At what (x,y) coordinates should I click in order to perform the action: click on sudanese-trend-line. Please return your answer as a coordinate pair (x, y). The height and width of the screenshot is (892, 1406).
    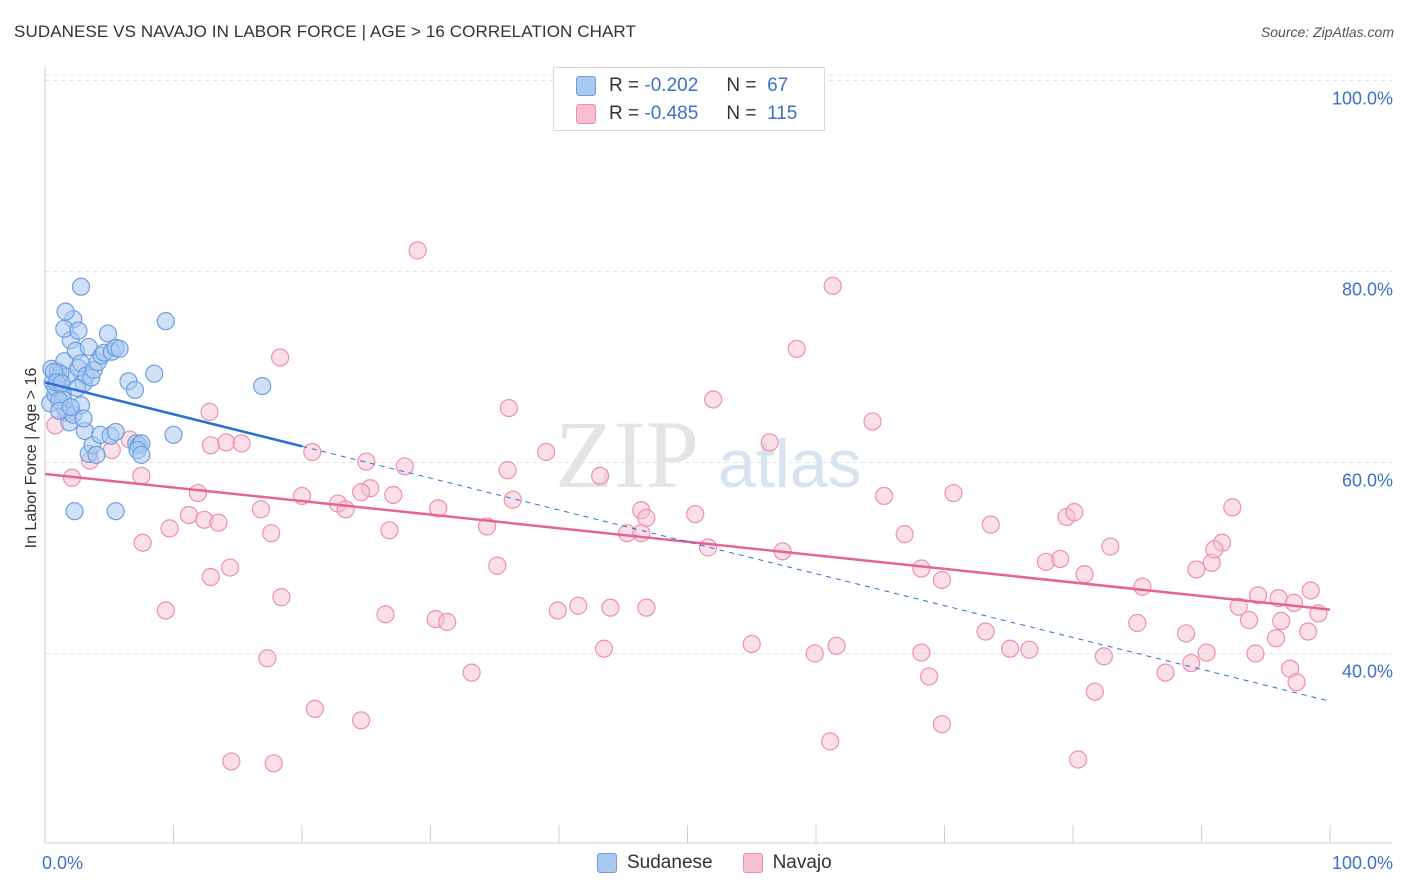
    Looking at the image, I should click on (173, 414).